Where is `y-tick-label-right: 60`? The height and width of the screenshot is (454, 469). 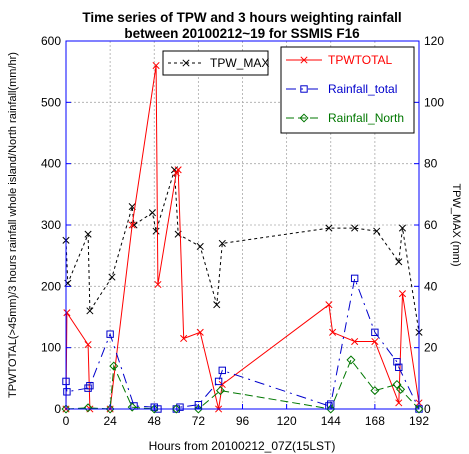 y-tick-label-right: 60 is located at coordinates (431, 225).